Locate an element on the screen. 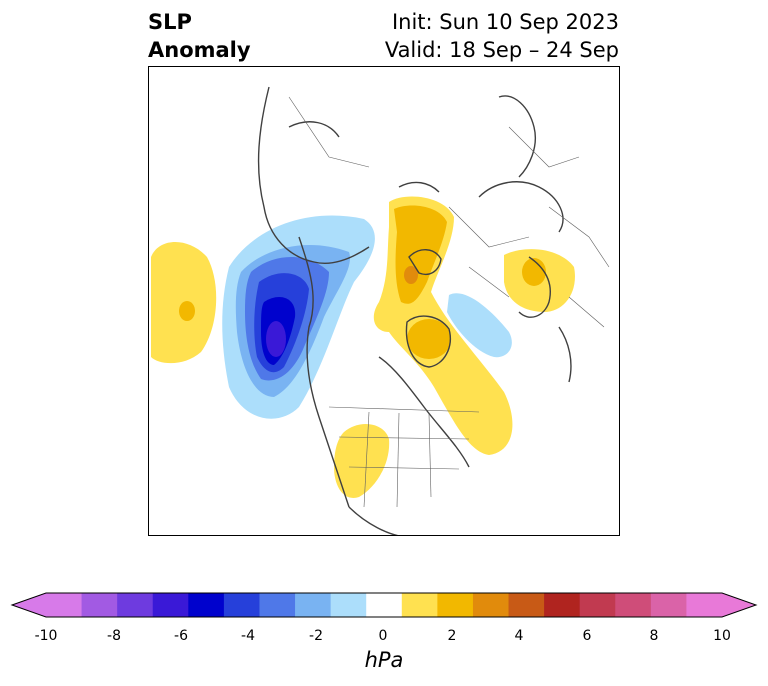 This screenshot has width=768, height=686. colorbar-tick-label: 10 is located at coordinates (722, 636).